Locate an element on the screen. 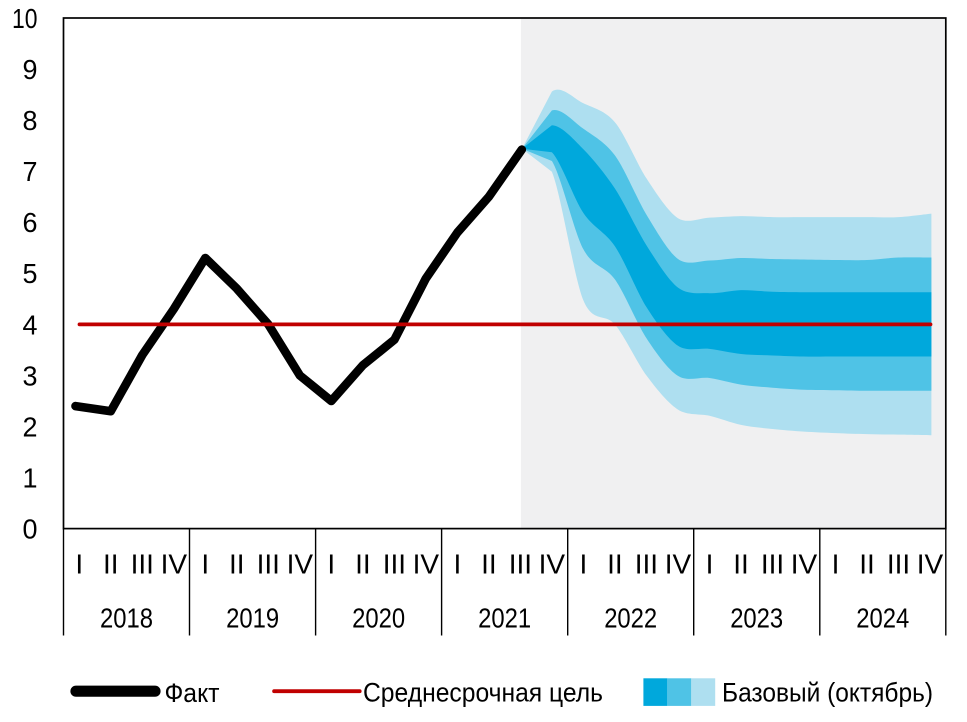 The image size is (967, 722). svg-text: 2021 is located at coordinates (504, 618).